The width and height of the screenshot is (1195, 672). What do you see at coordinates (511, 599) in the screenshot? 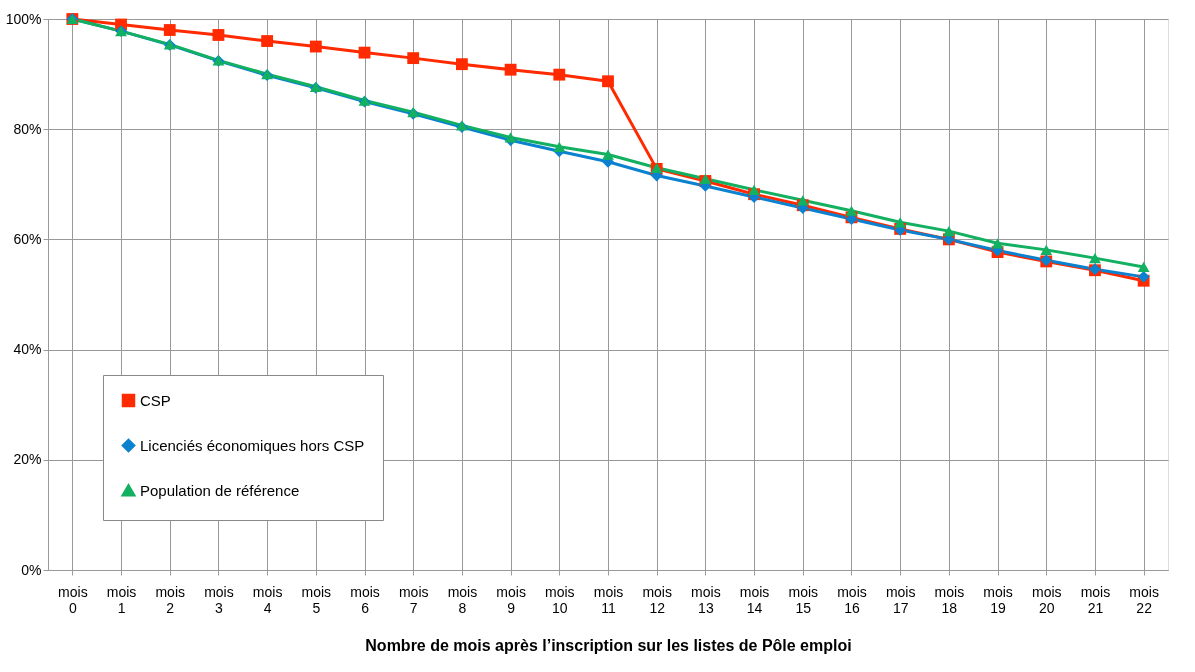
I see `x-tick-label: mois 9` at bounding box center [511, 599].